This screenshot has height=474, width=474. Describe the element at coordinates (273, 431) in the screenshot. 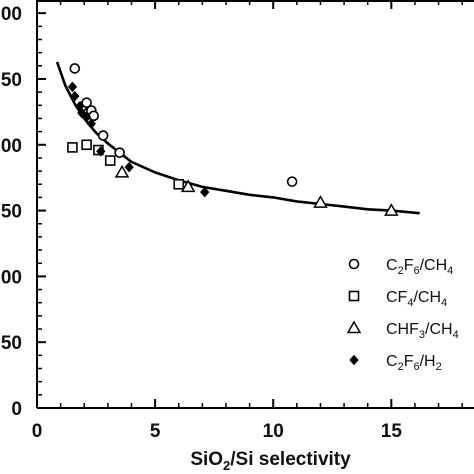

I see `x-tick-label: 10` at that location.